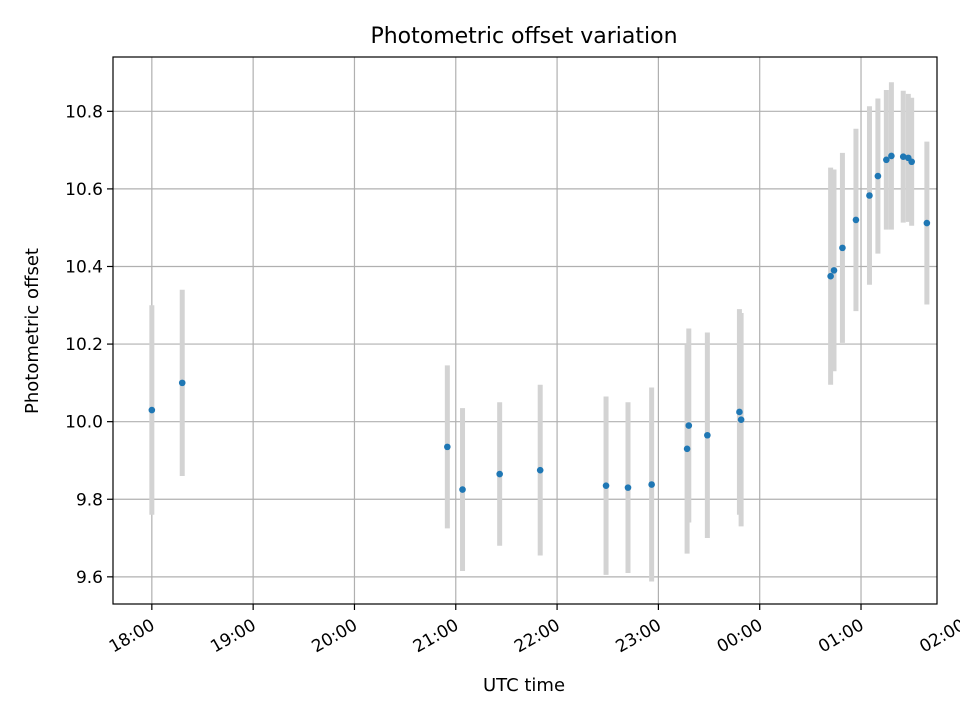  What do you see at coordinates (524, 685) in the screenshot?
I see `x-axis-label: UTC time` at bounding box center [524, 685].